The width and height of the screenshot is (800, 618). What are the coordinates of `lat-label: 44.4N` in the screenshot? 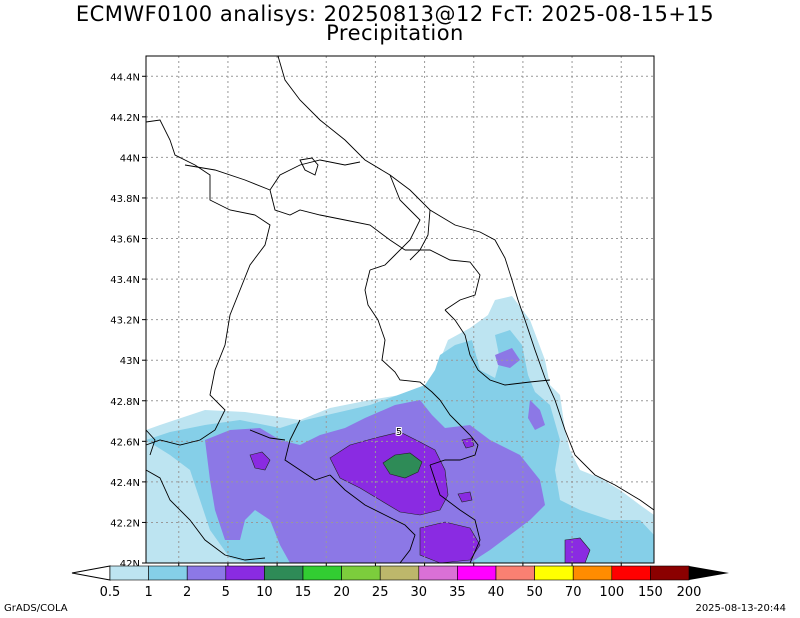 It's located at (125, 77).